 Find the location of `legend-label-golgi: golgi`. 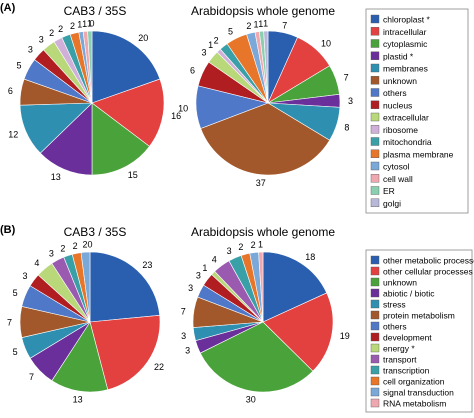

legend-label-golgi: golgi is located at coordinates (392, 203).